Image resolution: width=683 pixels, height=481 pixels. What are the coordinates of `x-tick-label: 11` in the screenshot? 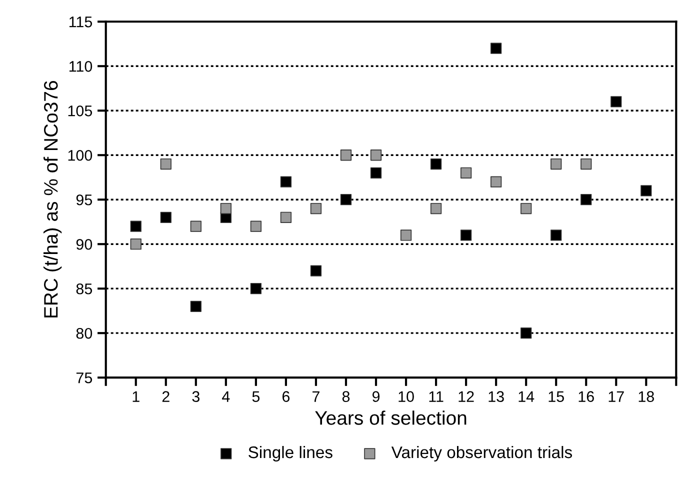 It's located at (436, 396).